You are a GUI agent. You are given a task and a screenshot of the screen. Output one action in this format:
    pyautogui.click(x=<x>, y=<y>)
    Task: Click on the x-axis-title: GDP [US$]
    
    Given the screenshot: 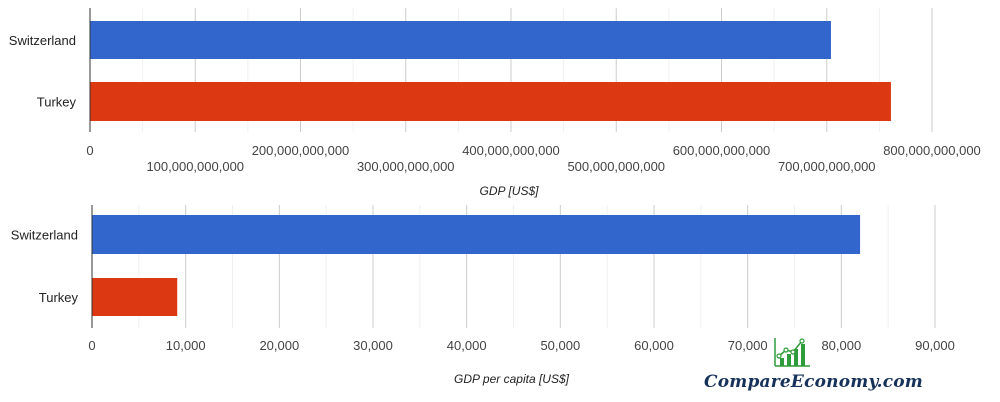 What is the action you would take?
    pyautogui.click(x=510, y=191)
    